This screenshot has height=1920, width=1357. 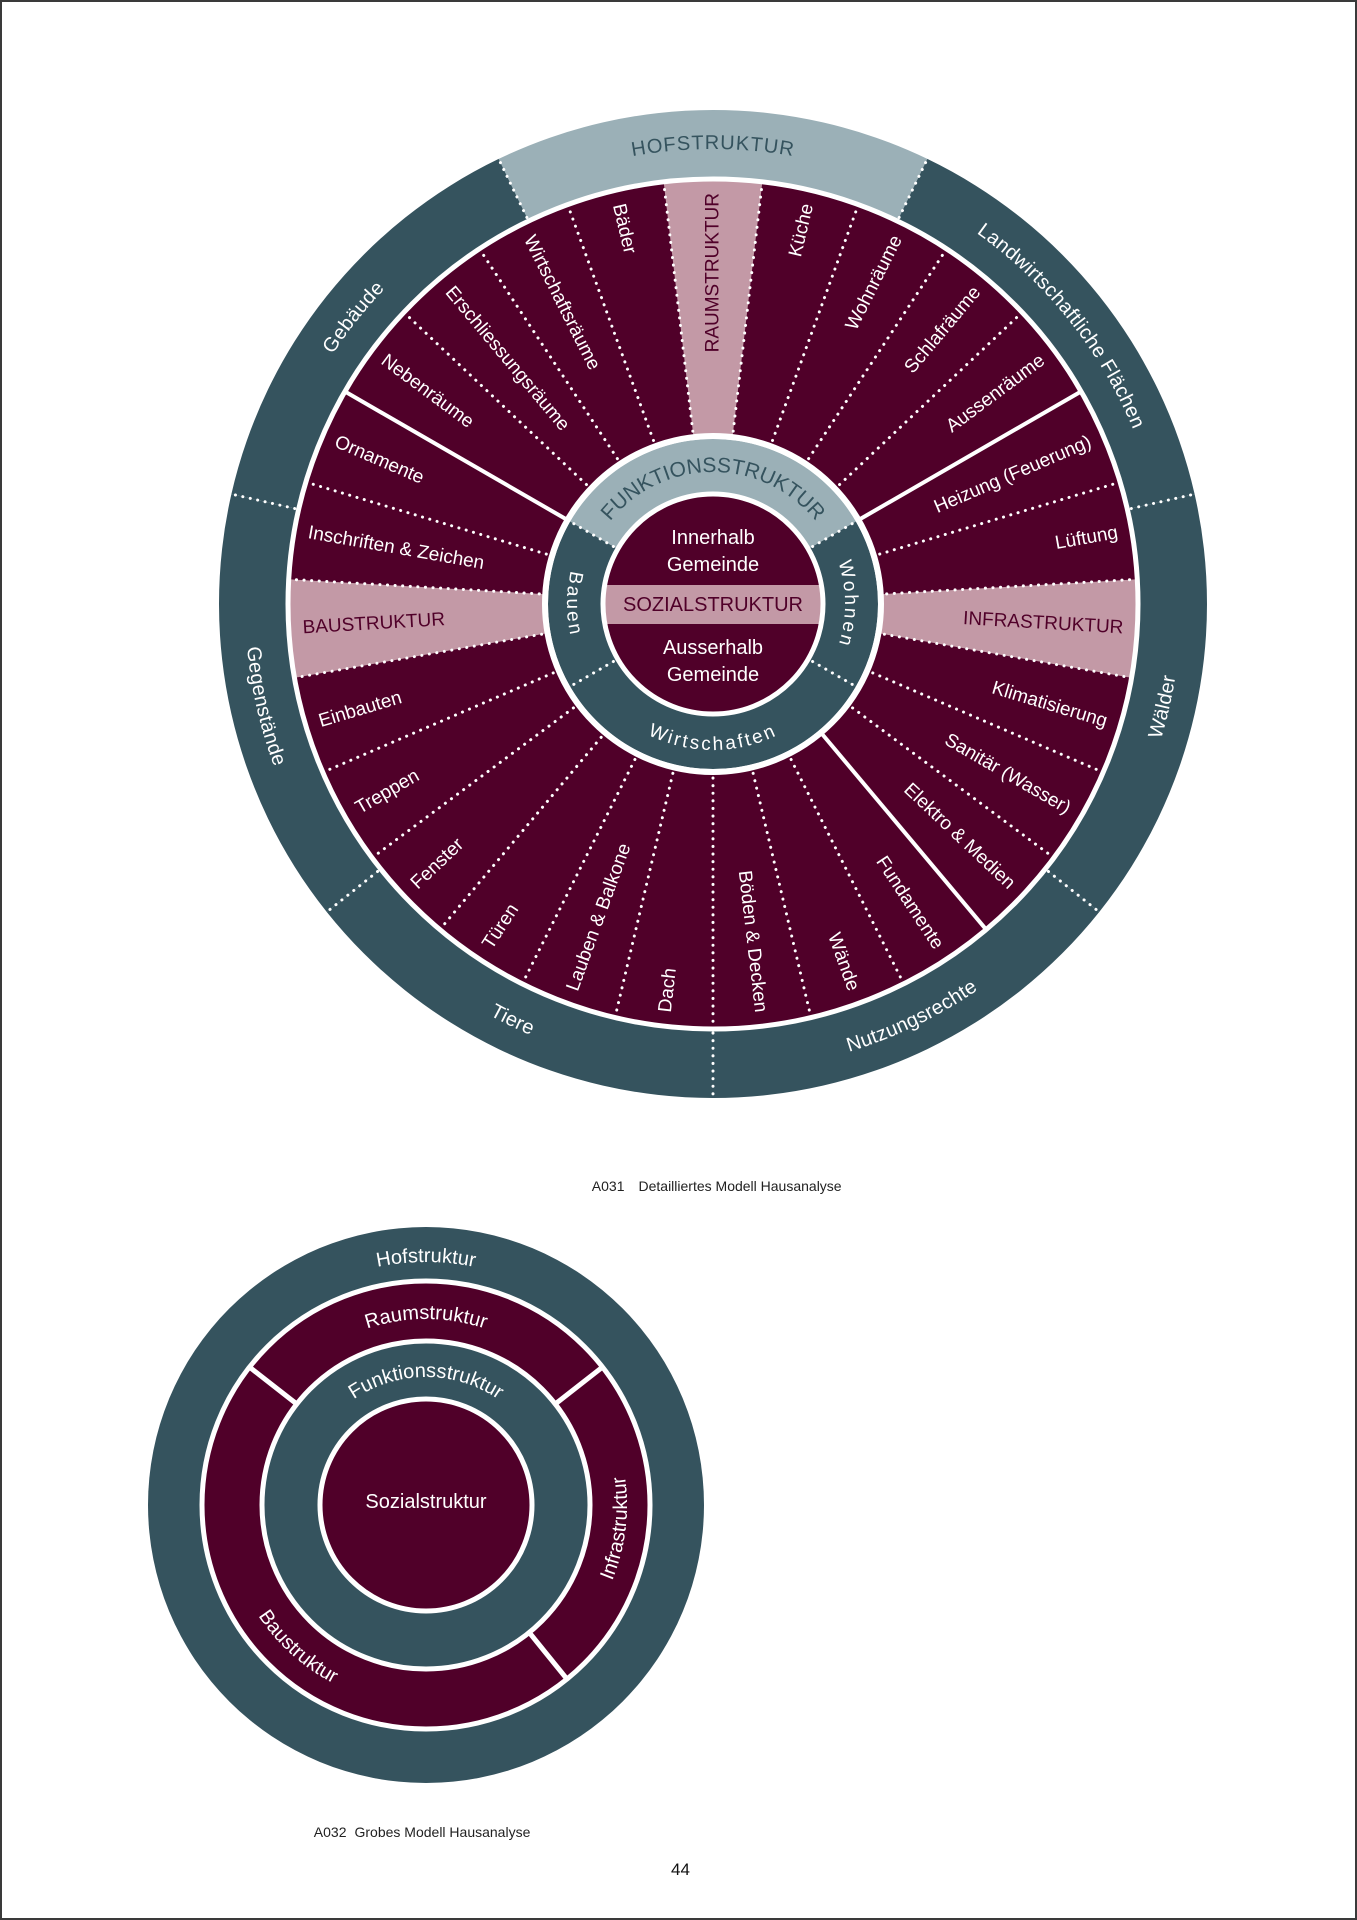 What do you see at coordinates (574, 604) in the screenshot?
I see `function-ring-label: Bauen` at bounding box center [574, 604].